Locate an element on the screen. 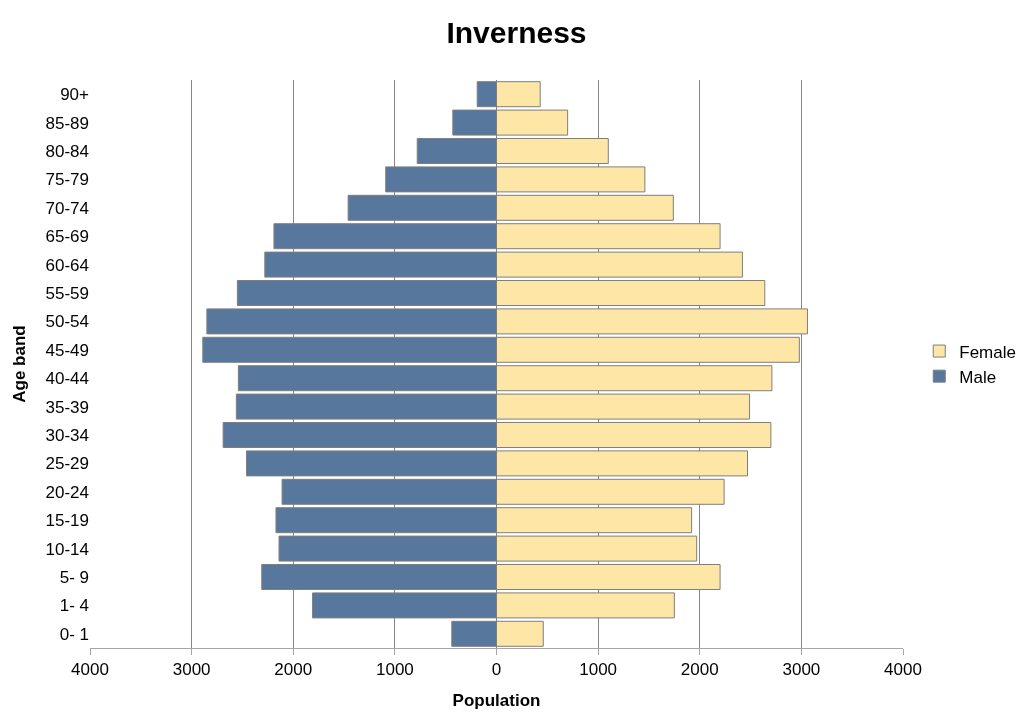 This screenshot has height=718, width=1033. y-tick-label: 70-74 is located at coordinates (67, 208).